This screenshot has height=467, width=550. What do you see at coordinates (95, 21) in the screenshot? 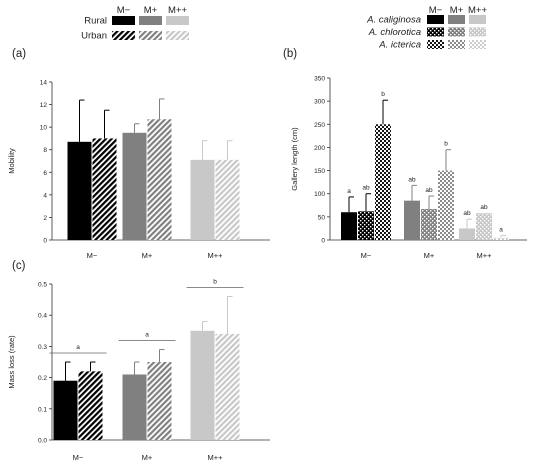
I see `legend-row-label: Rural` at bounding box center [95, 21].